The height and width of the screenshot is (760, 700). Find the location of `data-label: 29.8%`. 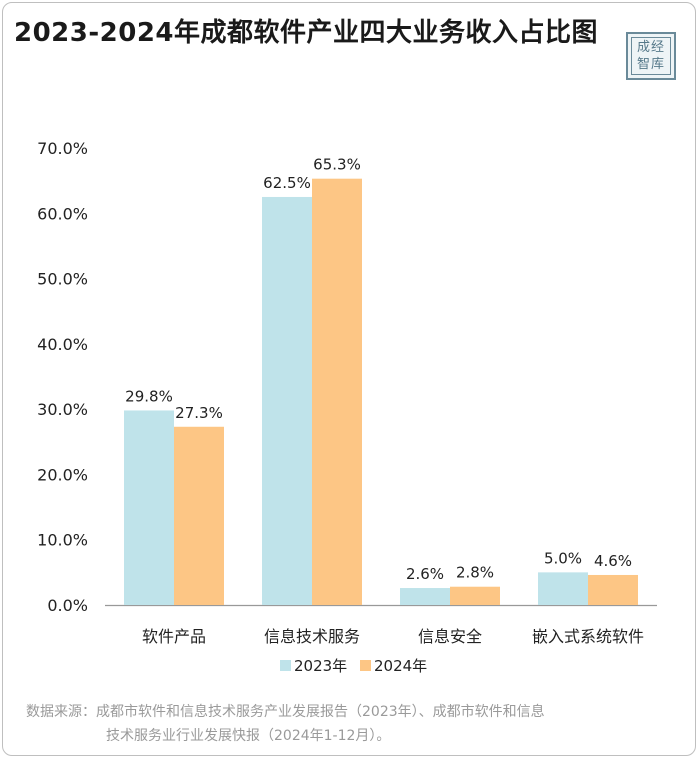

data-label: 29.8% is located at coordinates (149, 396).